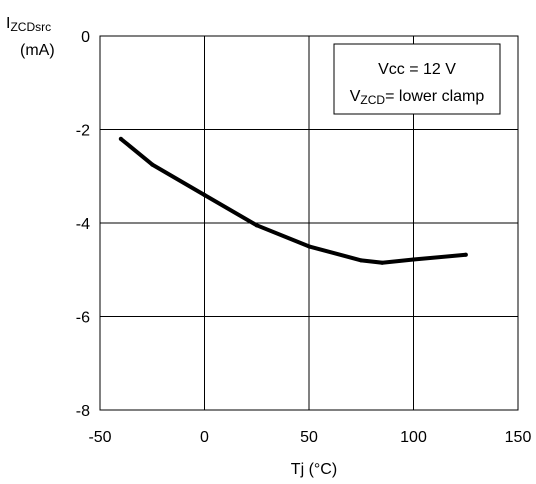 Image resolution: width=536 pixels, height=484 pixels. Describe the element at coordinates (355, 96) in the screenshot. I see `annotation-line-2-main: V` at that location.